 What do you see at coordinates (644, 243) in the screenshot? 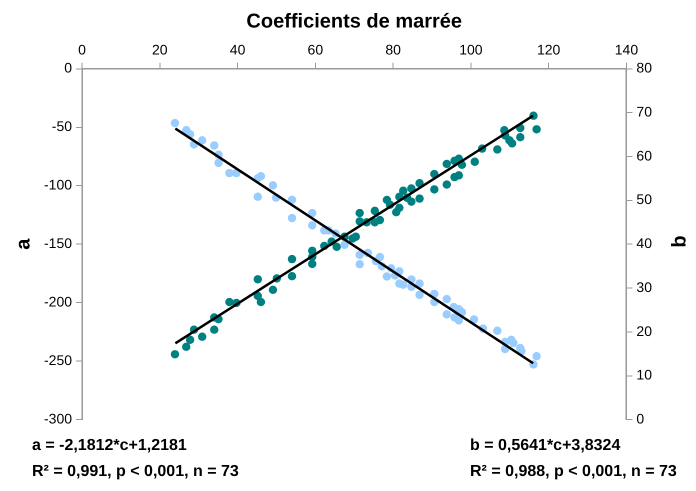
I see `y2-tick-label: 40` at bounding box center [644, 243].